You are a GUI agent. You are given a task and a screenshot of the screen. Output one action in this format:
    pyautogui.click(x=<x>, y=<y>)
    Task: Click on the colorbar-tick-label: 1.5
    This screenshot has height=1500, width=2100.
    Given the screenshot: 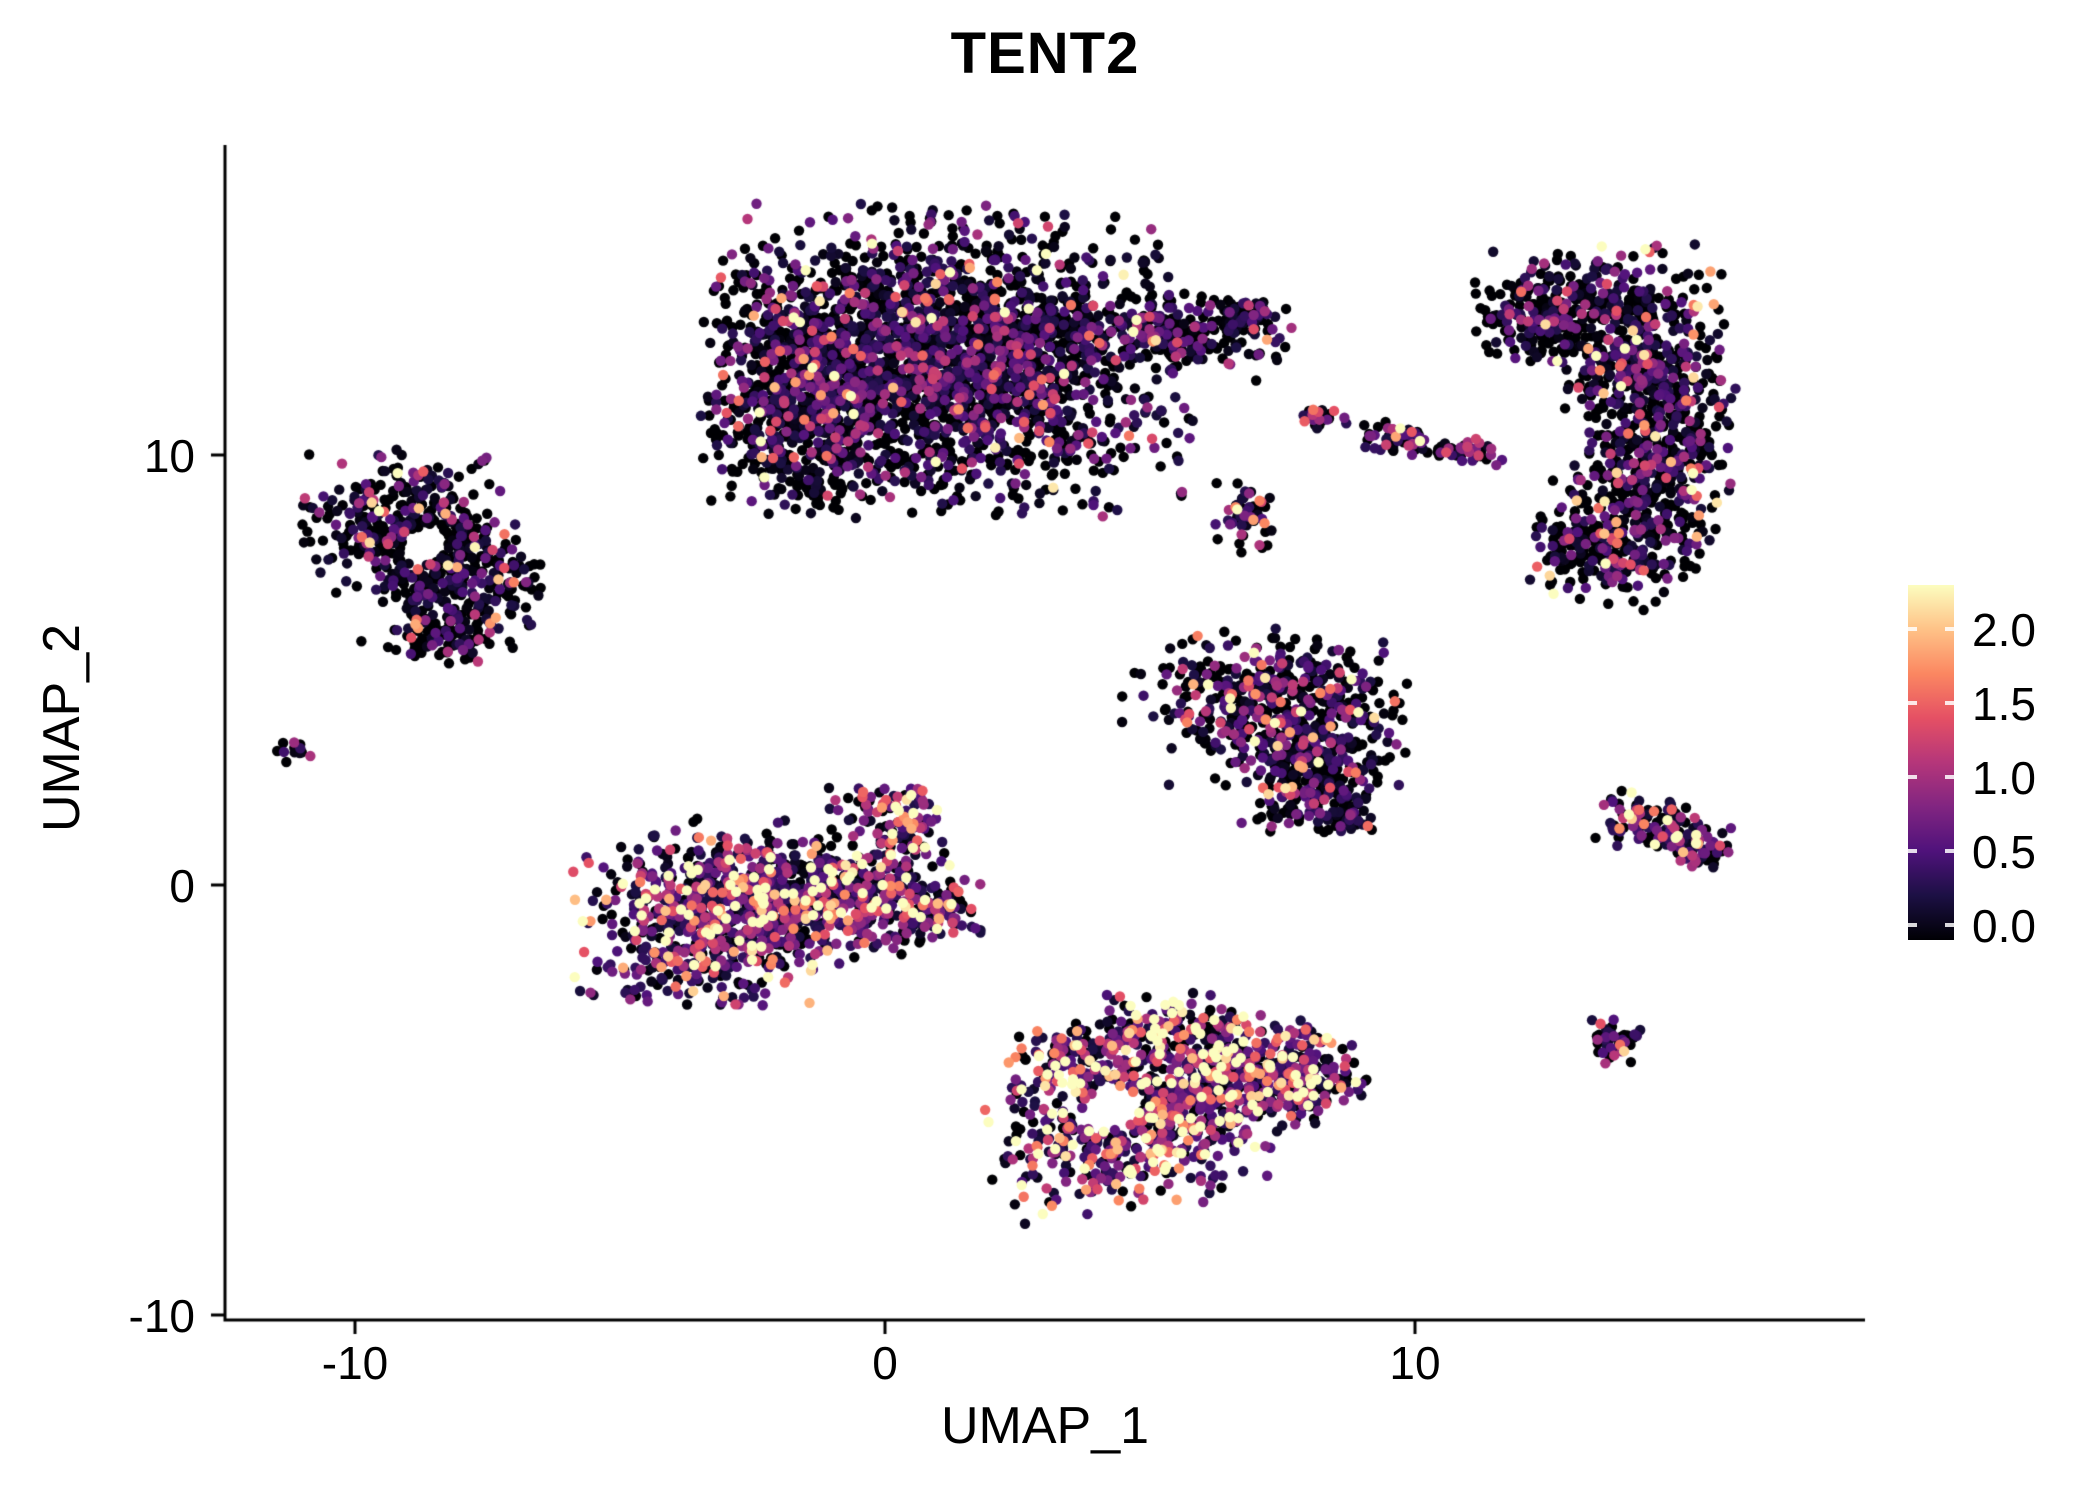 What is the action you would take?
    pyautogui.click(x=2004, y=704)
    